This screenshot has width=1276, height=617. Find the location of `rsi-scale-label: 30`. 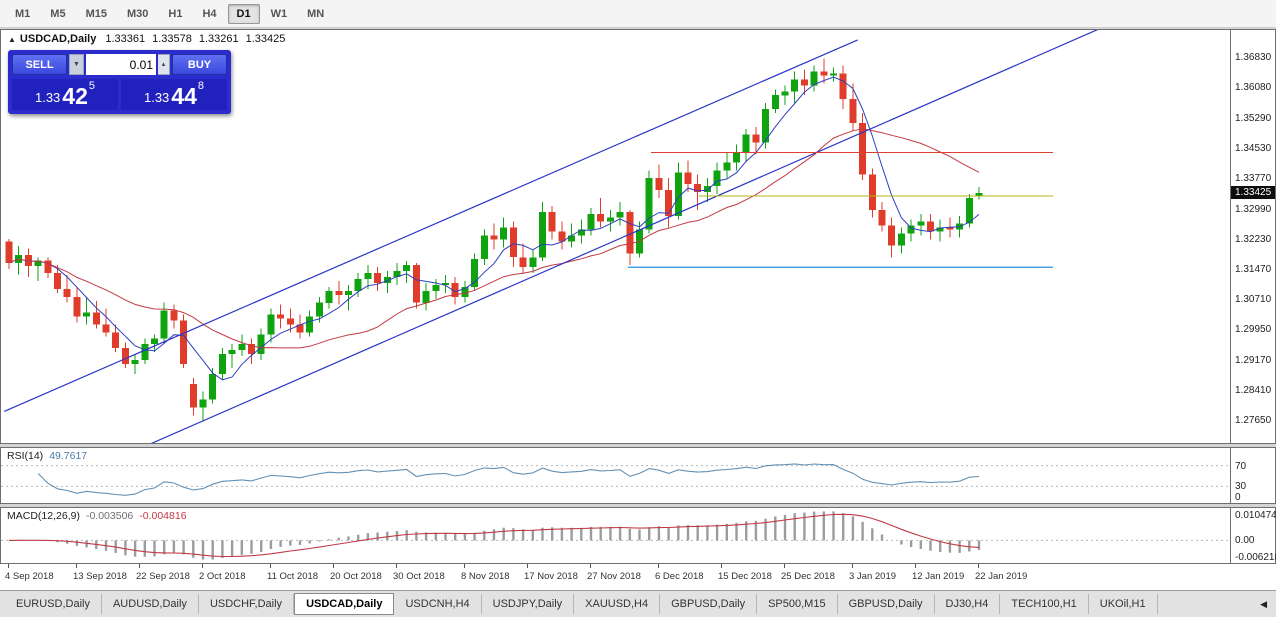

rsi-scale-label: 30 is located at coordinates (1241, 486).